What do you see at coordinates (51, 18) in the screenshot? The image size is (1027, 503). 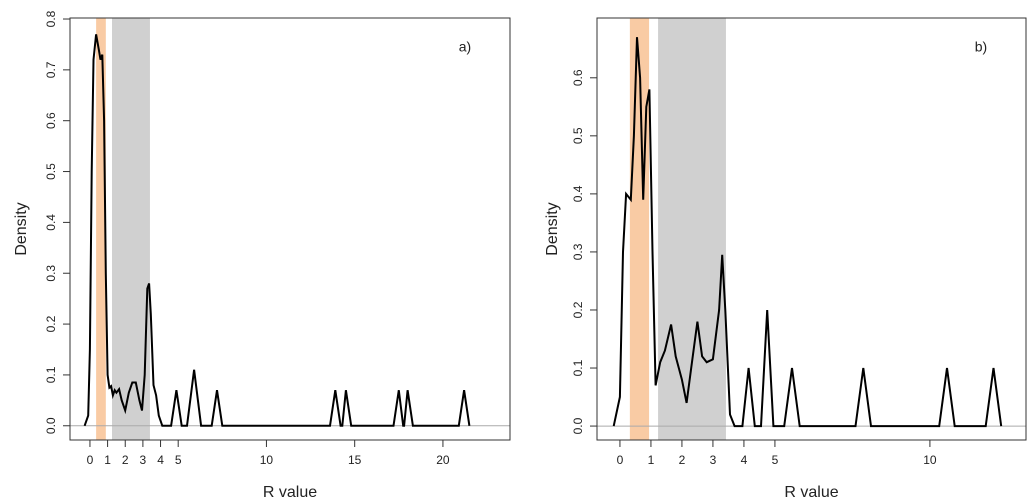 I see `y-tick-label: 0.8` at bounding box center [51, 18].